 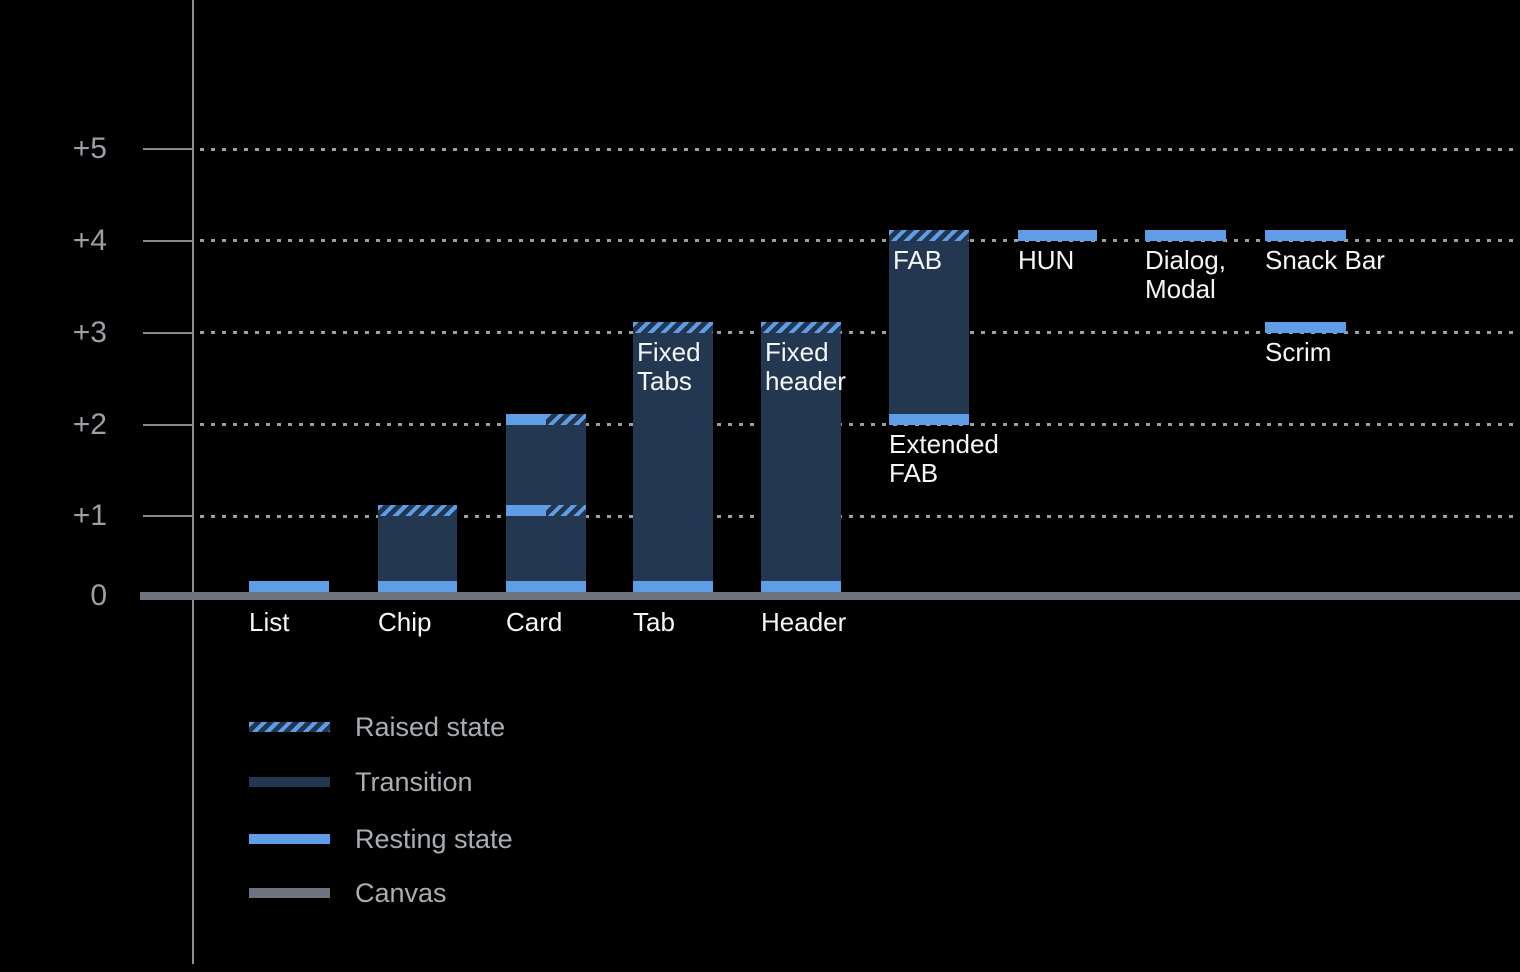 What do you see at coordinates (1185, 235) in the screenshot?
I see `marker-resting-dialog-modal` at bounding box center [1185, 235].